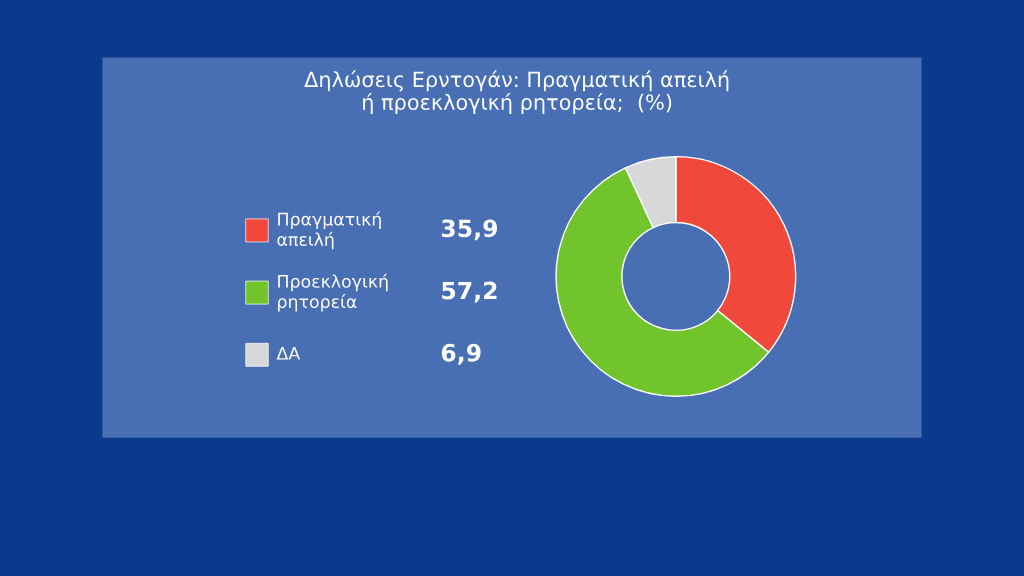 The image size is (1024, 576). Describe the element at coordinates (469, 230) in the screenshot. I see `data-label: 35,9` at that location.